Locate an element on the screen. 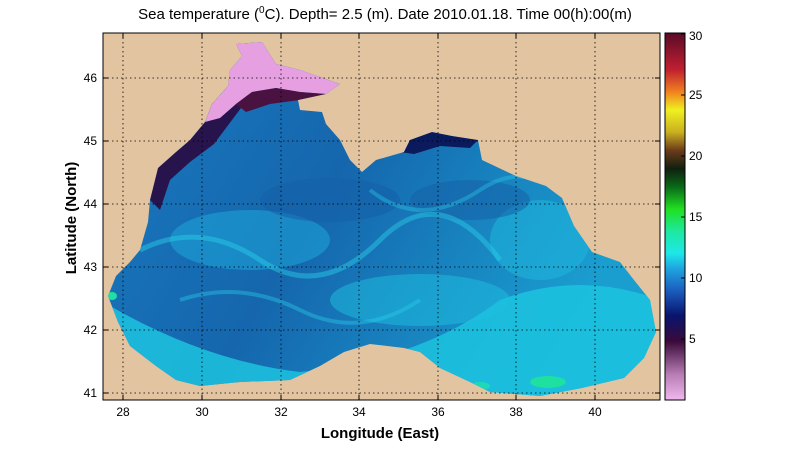  x-tick-label: 28 is located at coordinates (123, 412).